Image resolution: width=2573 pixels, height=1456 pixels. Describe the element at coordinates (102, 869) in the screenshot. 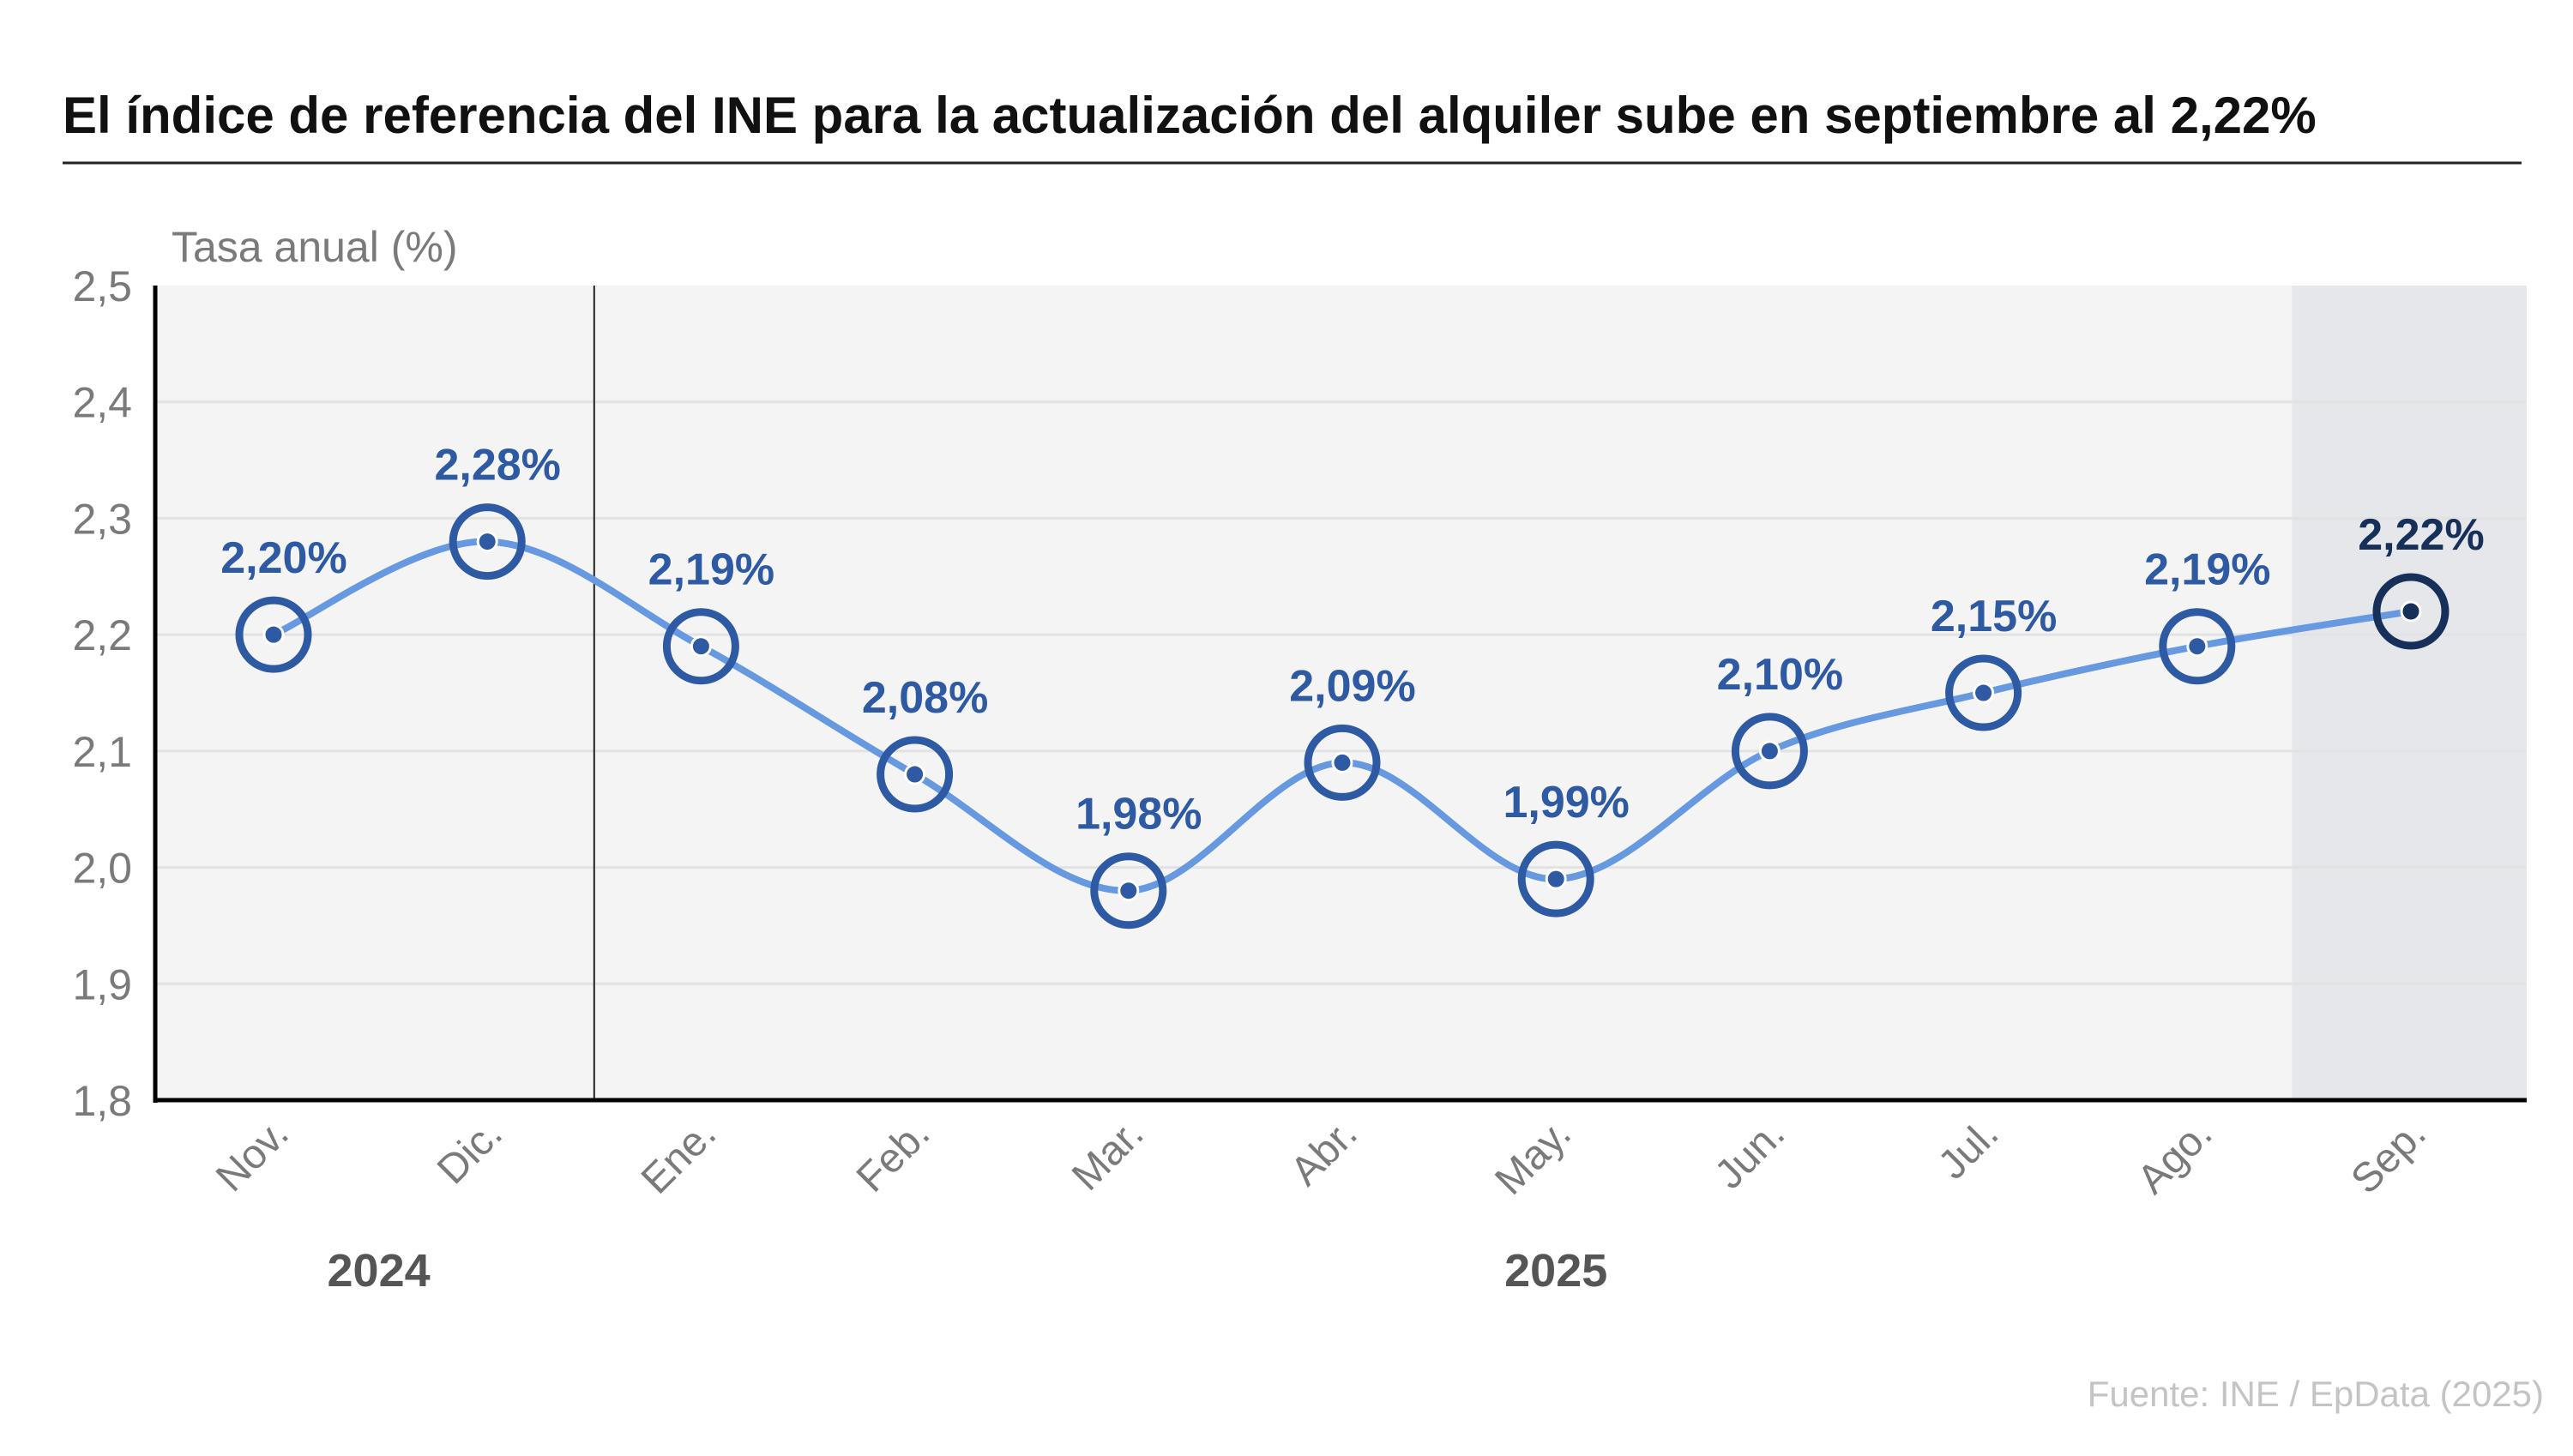

I see `y-tick-label: 2,0` at that location.